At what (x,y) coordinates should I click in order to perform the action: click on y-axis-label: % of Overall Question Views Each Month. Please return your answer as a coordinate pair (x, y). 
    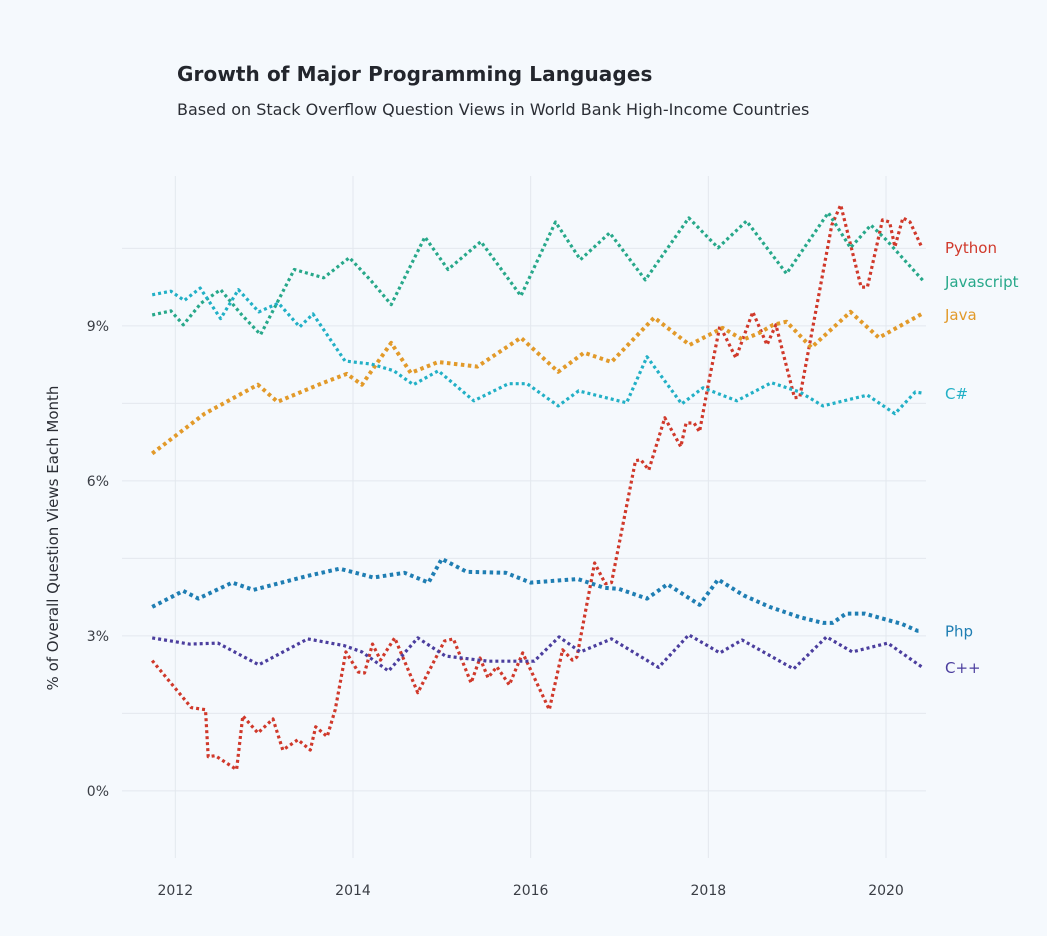
    Looking at the image, I should click on (53, 538).